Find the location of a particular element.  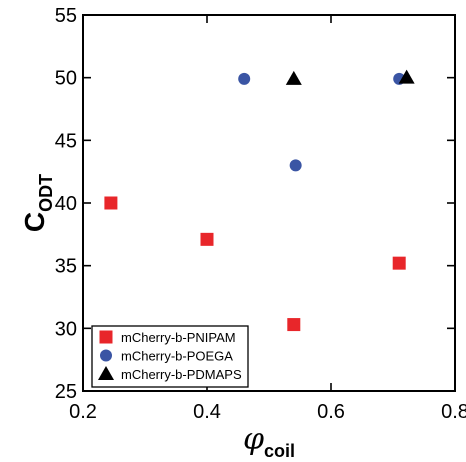

legend-marker-triangle is located at coordinates (106, 373).